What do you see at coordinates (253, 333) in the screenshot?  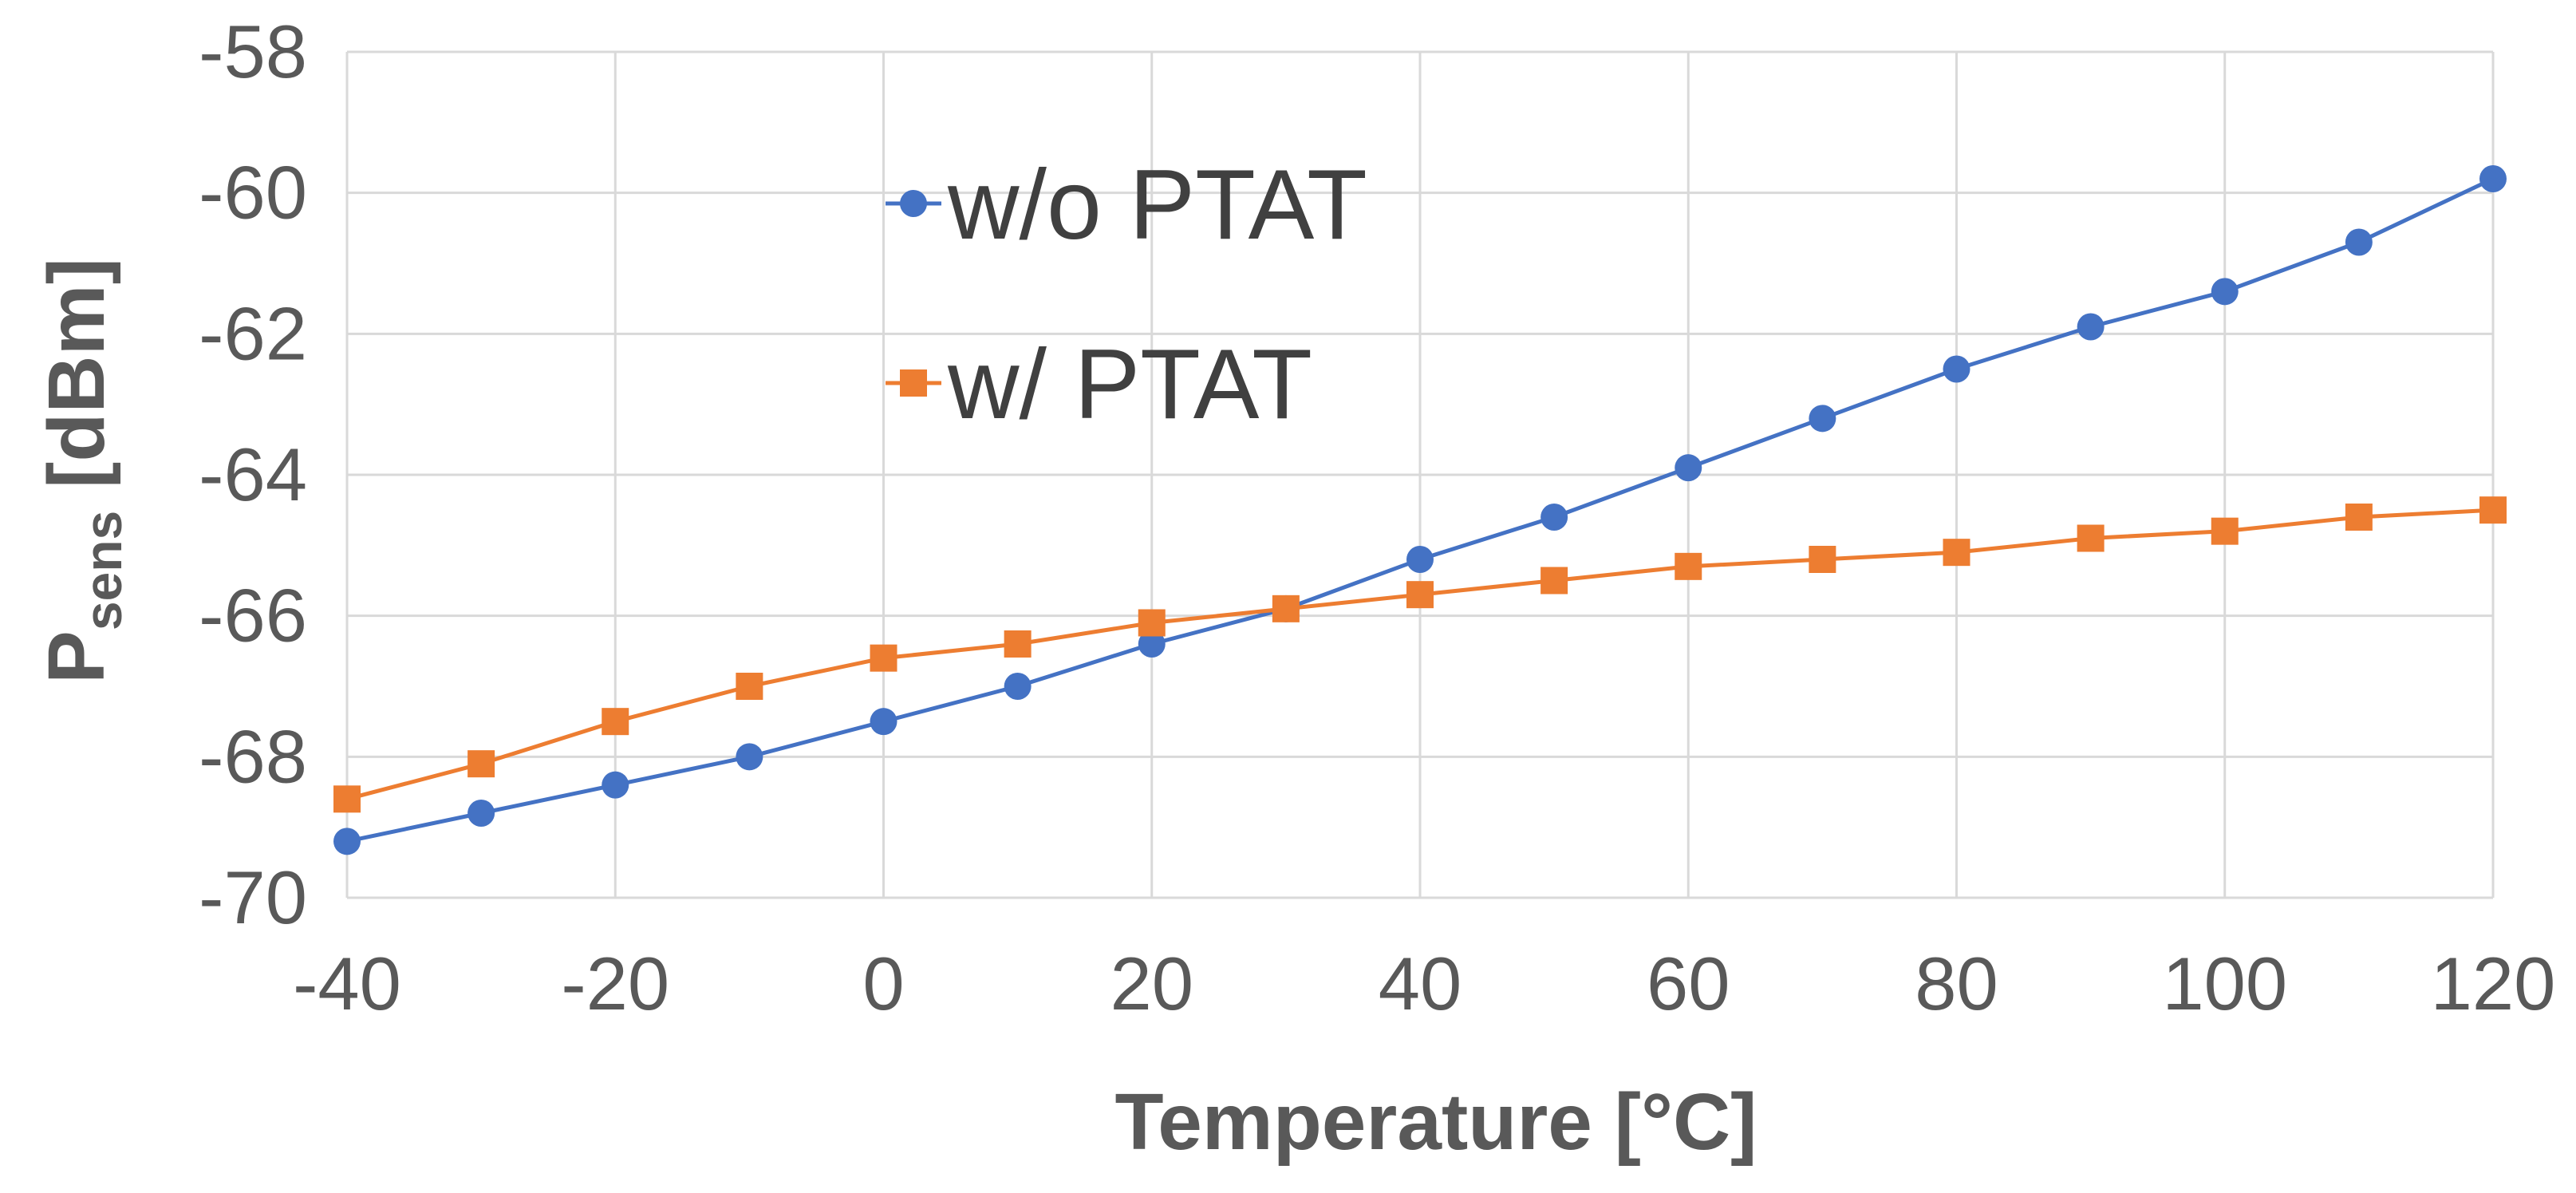 I see `y-tick-label: -62` at bounding box center [253, 333].